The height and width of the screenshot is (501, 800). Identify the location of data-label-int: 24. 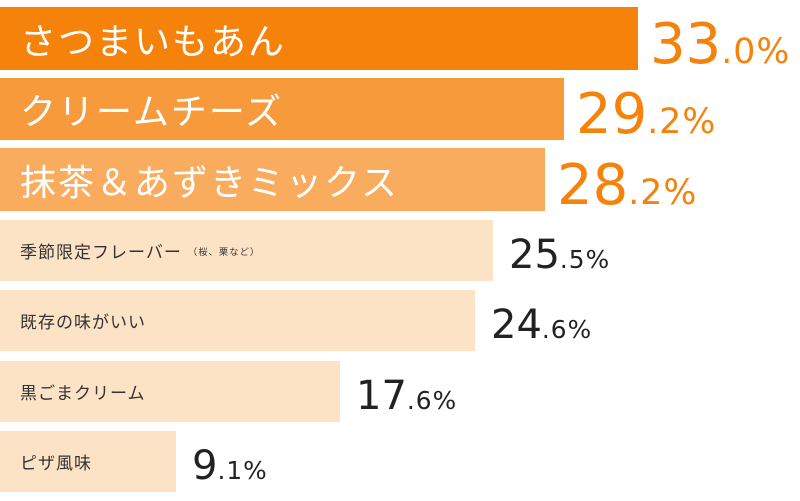
(516, 324).